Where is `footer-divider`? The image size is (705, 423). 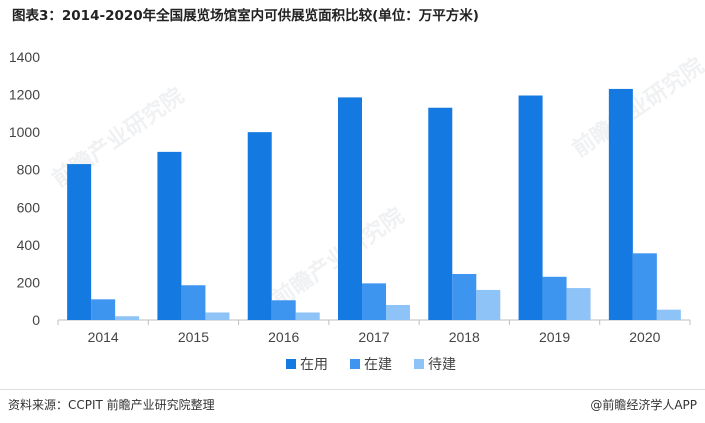
footer-divider is located at coordinates (352, 389).